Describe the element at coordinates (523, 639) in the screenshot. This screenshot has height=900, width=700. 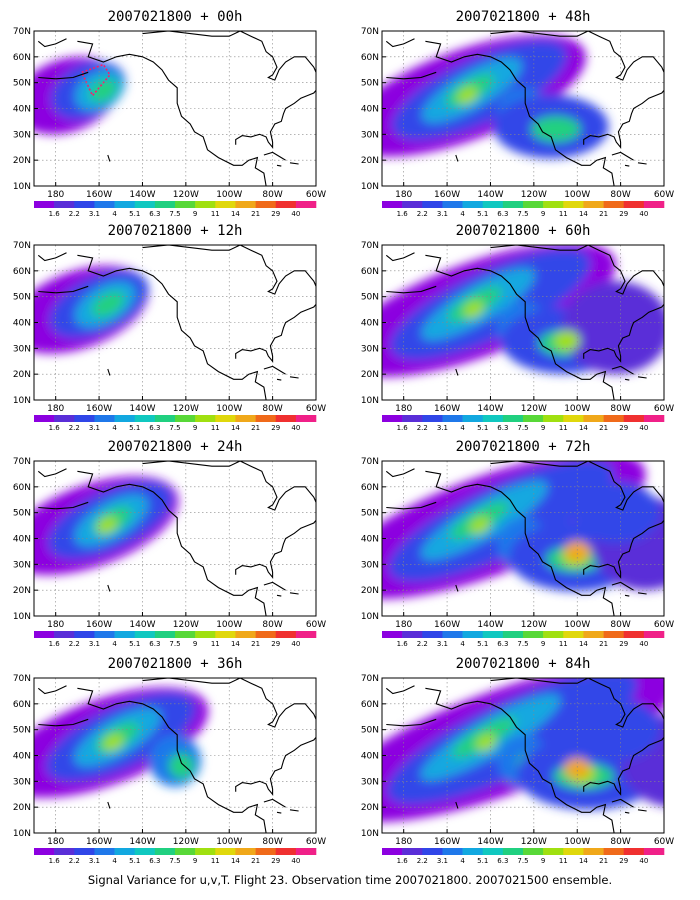
I see `colorbar: 1.6 2.2 3.1 4 5.1 6.3 7.5 9 11 14 21 29 40` at that location.